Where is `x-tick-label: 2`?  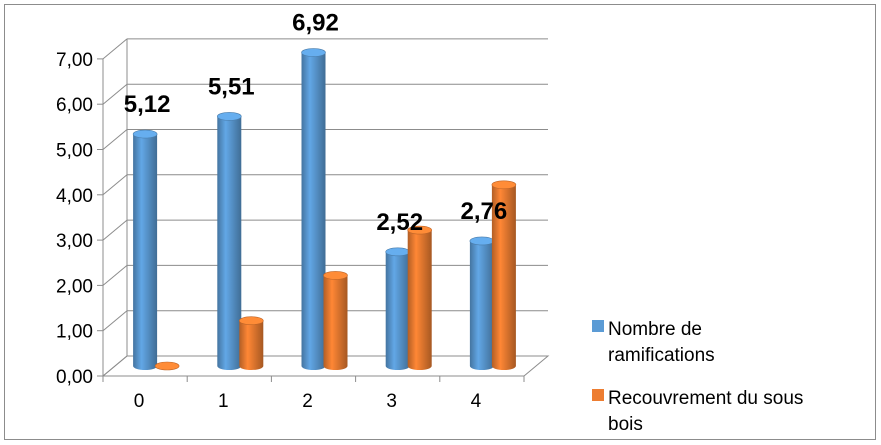 x-tick-label: 2 is located at coordinates (307, 401).